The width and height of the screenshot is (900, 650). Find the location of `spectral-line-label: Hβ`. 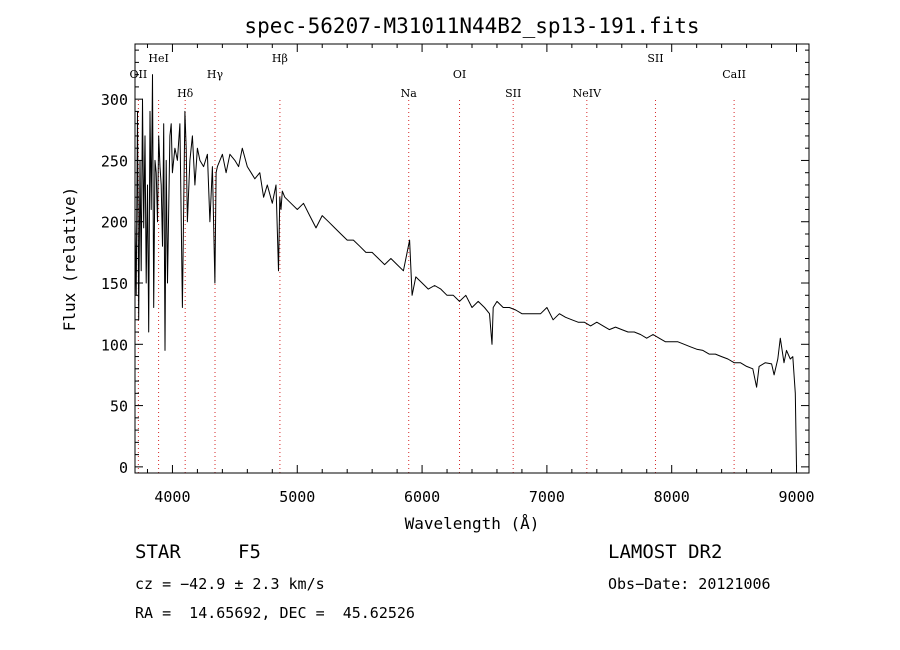

spectral-line-label: Hβ is located at coordinates (280, 58).